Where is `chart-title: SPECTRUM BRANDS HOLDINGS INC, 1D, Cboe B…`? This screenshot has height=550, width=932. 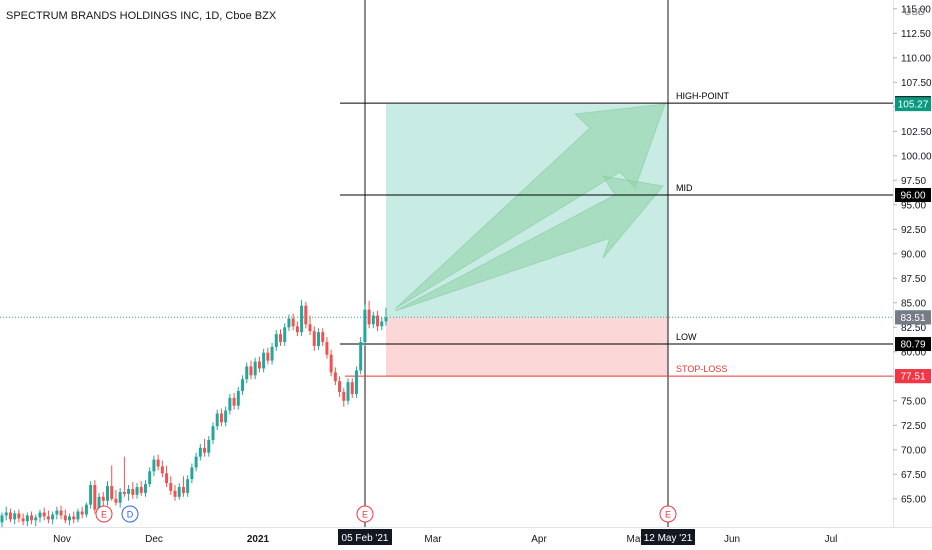
chart-title: SPECTRUM BRANDS HOLDINGS INC, 1D, Cboe B… is located at coordinates (141, 16).